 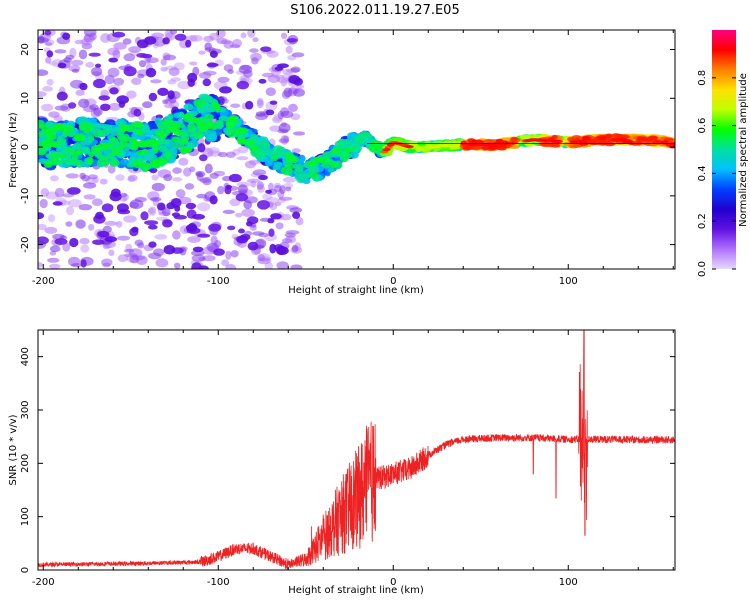 I want to click on spectrogram-ylabel: Frequency (Hz), so click(x=13, y=150).